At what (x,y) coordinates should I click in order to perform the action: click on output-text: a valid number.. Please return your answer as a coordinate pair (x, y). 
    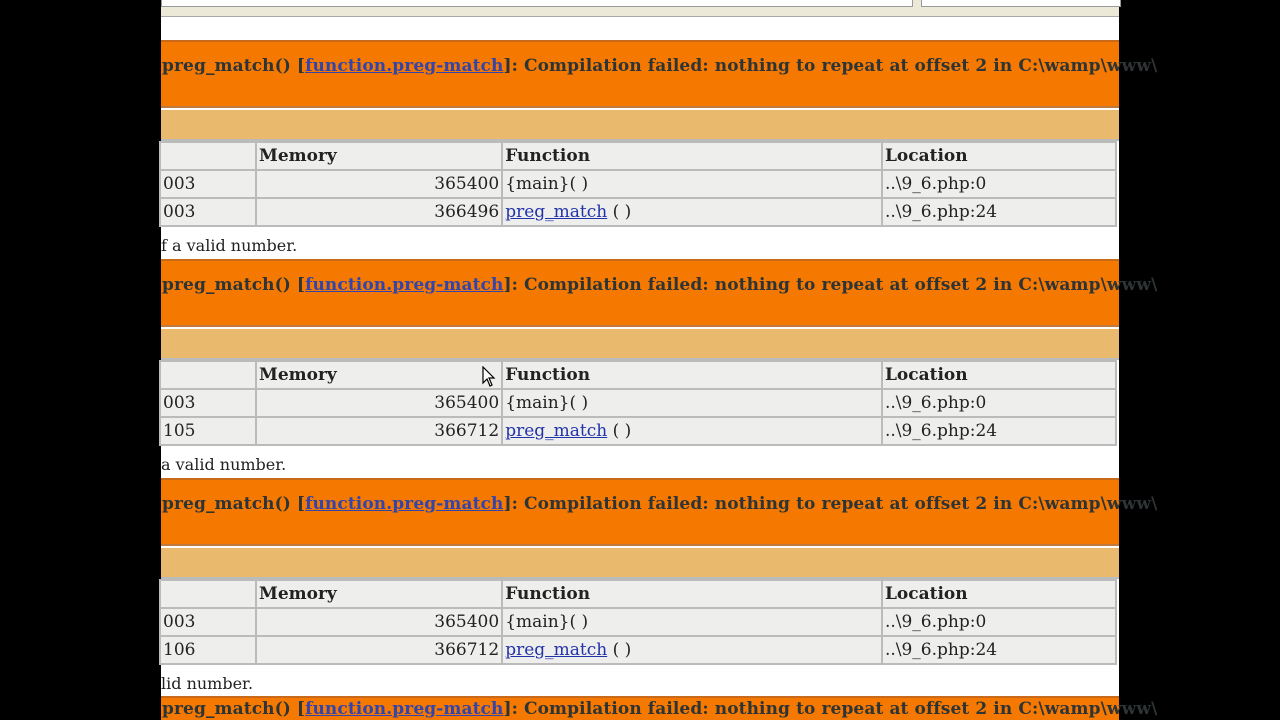
    Looking at the image, I should click on (224, 464).